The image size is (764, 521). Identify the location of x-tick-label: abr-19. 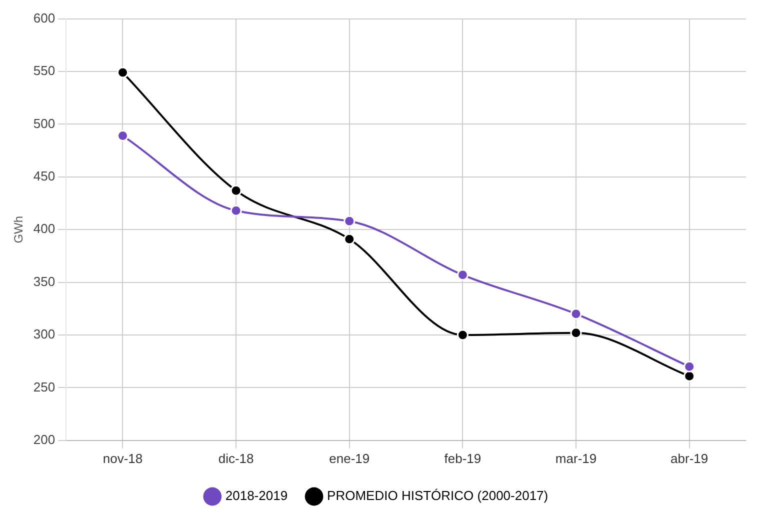
(689, 458).